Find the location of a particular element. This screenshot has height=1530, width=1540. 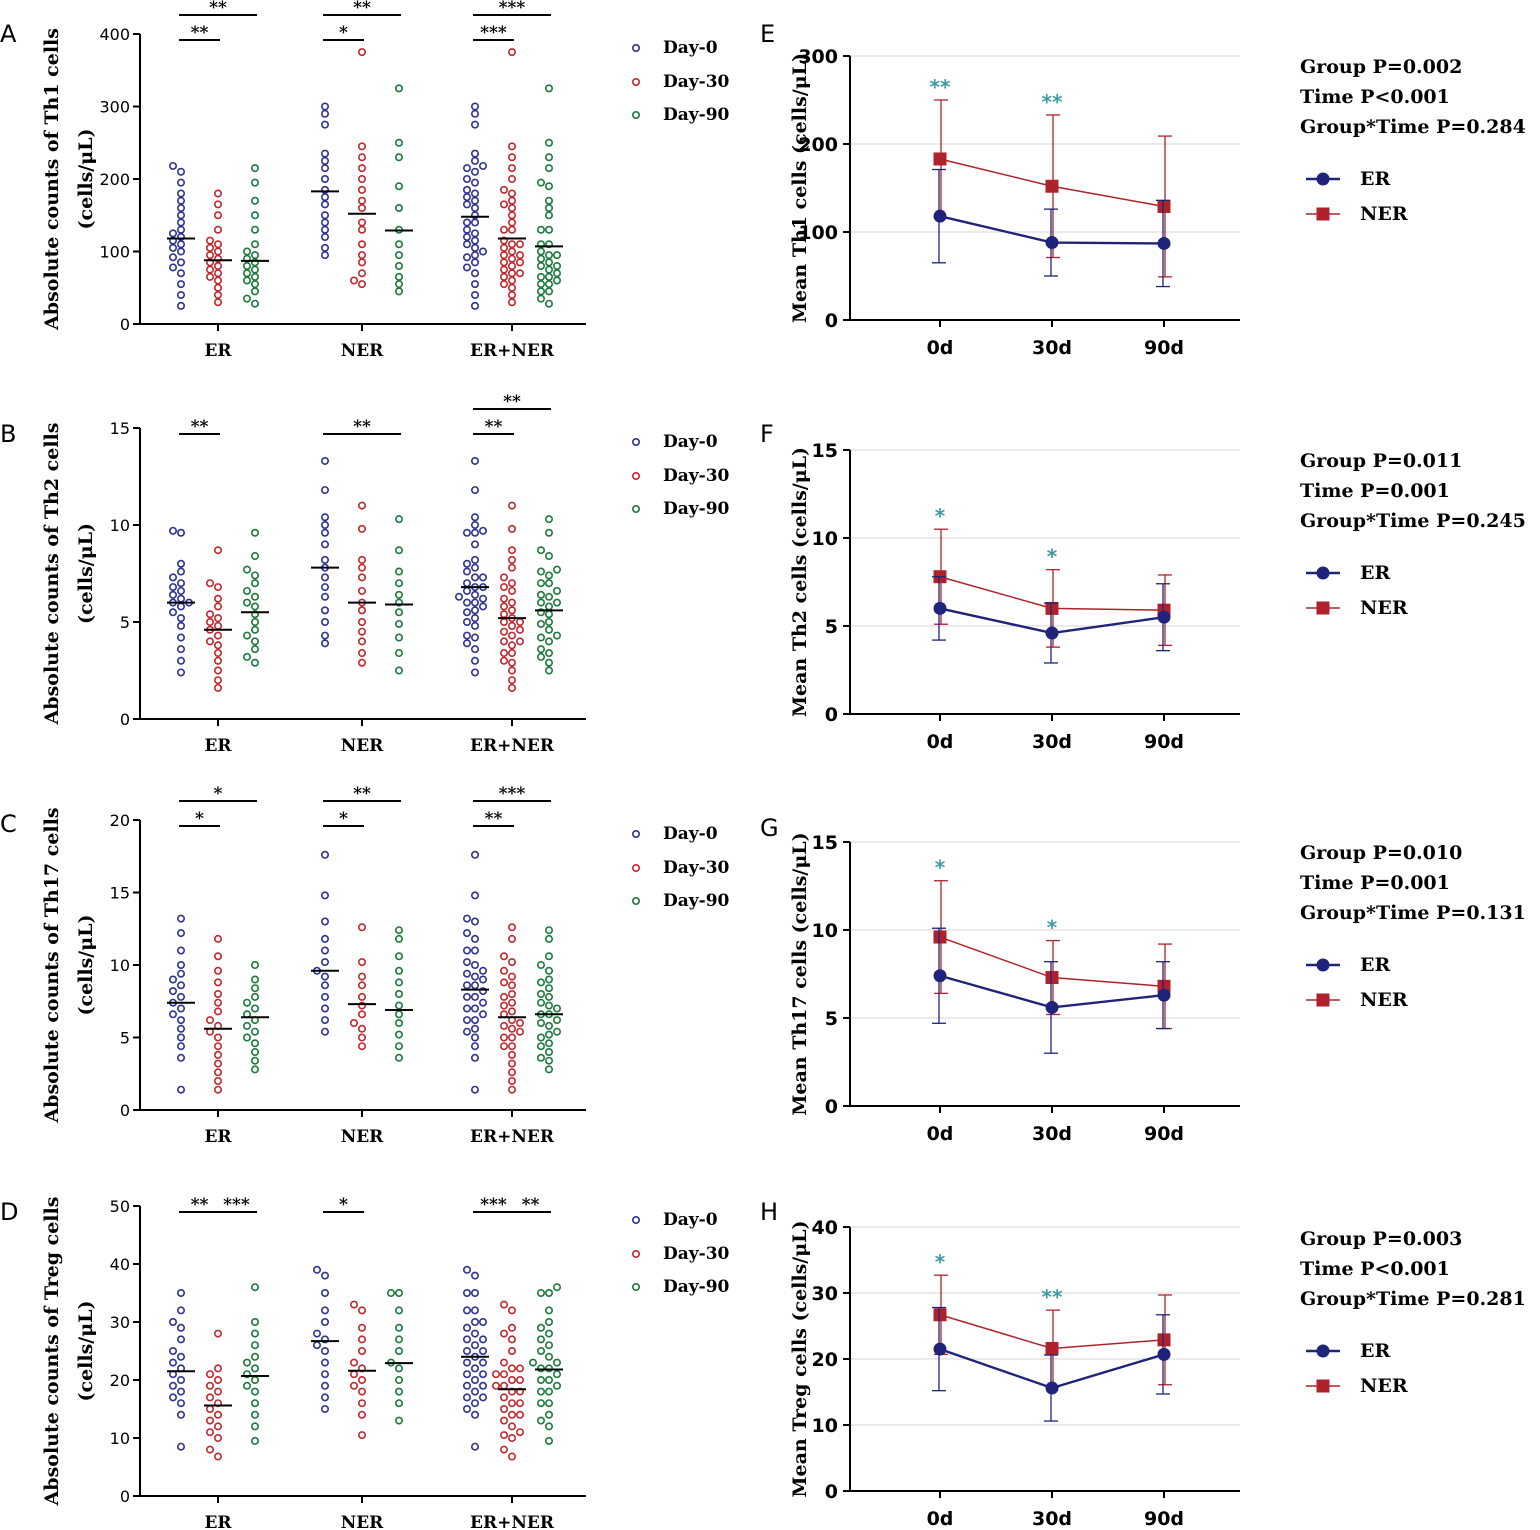

x-group-label: NER is located at coordinates (362, 746).